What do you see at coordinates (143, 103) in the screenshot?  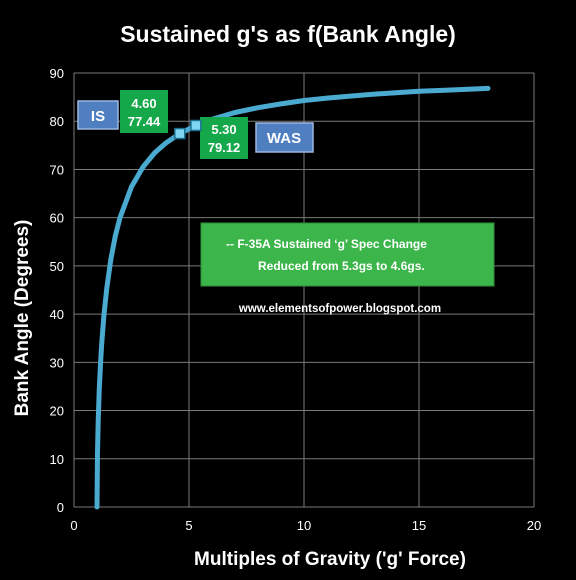 I see `callout-is-x: 4.60` at bounding box center [143, 103].